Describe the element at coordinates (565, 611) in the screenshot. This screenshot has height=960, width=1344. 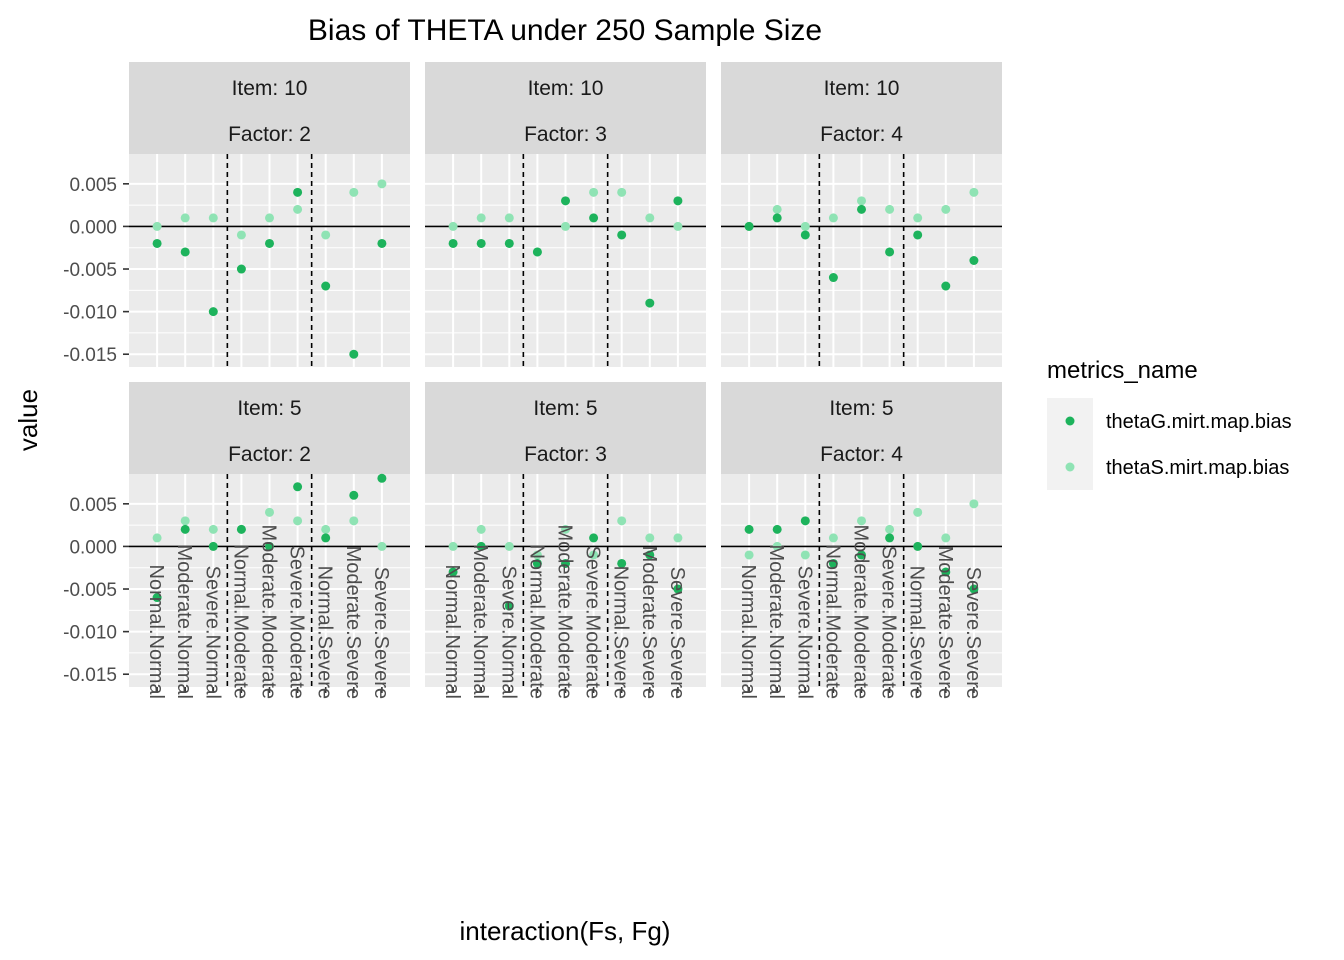
I see `x-tick-label: Moderate.Moderate` at that location.